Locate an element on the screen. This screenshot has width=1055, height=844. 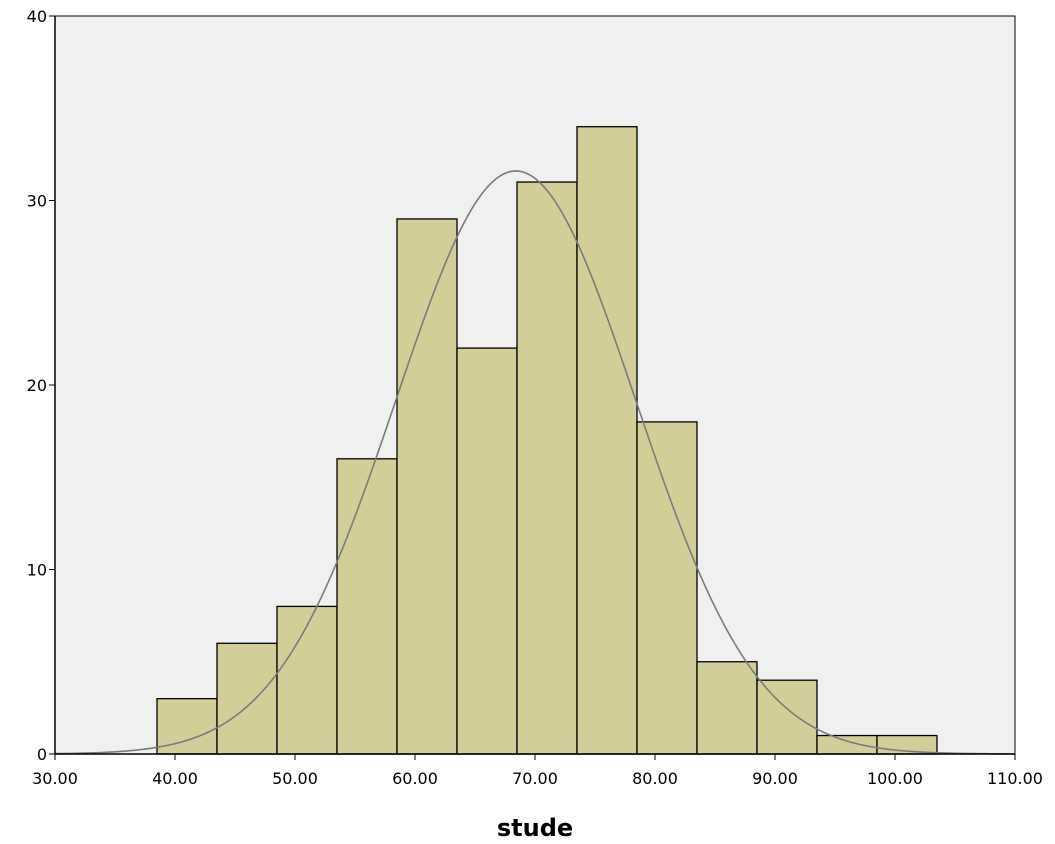
x-tick-label: 40.00 is located at coordinates (175, 778).